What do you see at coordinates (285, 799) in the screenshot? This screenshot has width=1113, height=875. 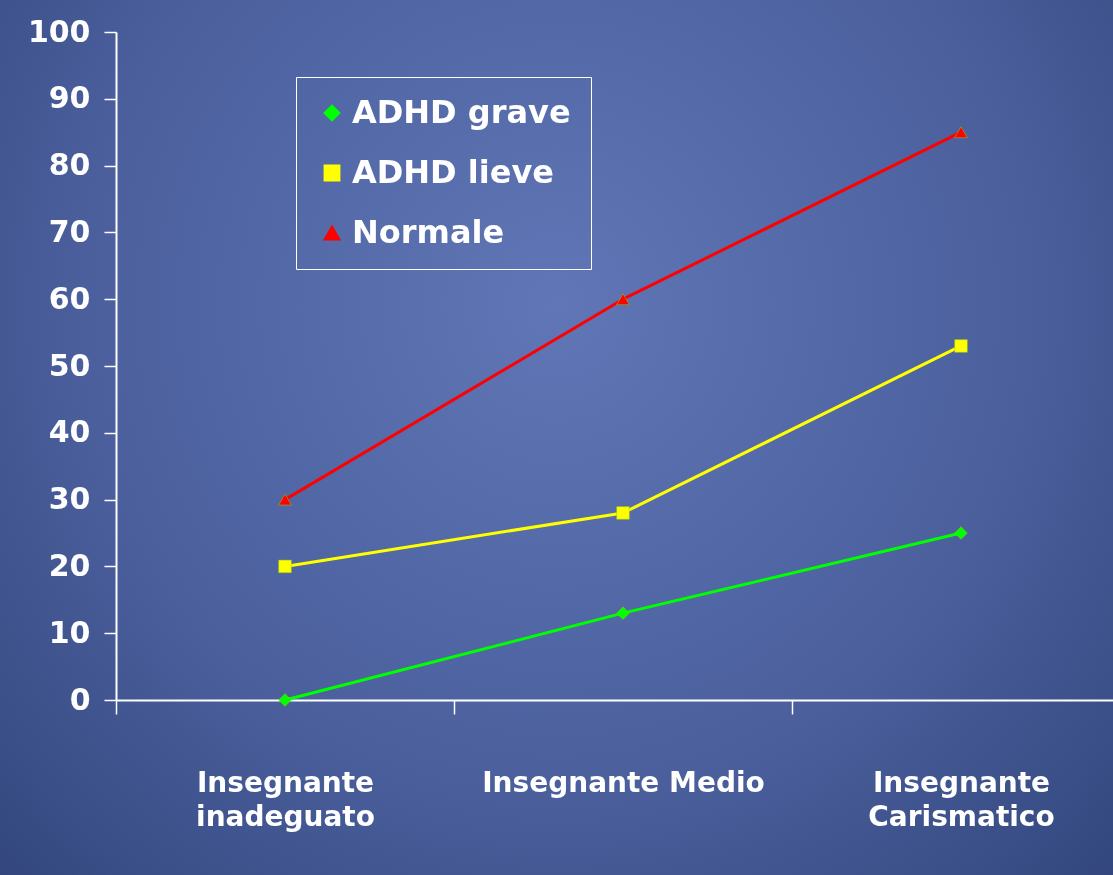 I see `x-tick-label: Insegnante inadeguato` at bounding box center [285, 799].